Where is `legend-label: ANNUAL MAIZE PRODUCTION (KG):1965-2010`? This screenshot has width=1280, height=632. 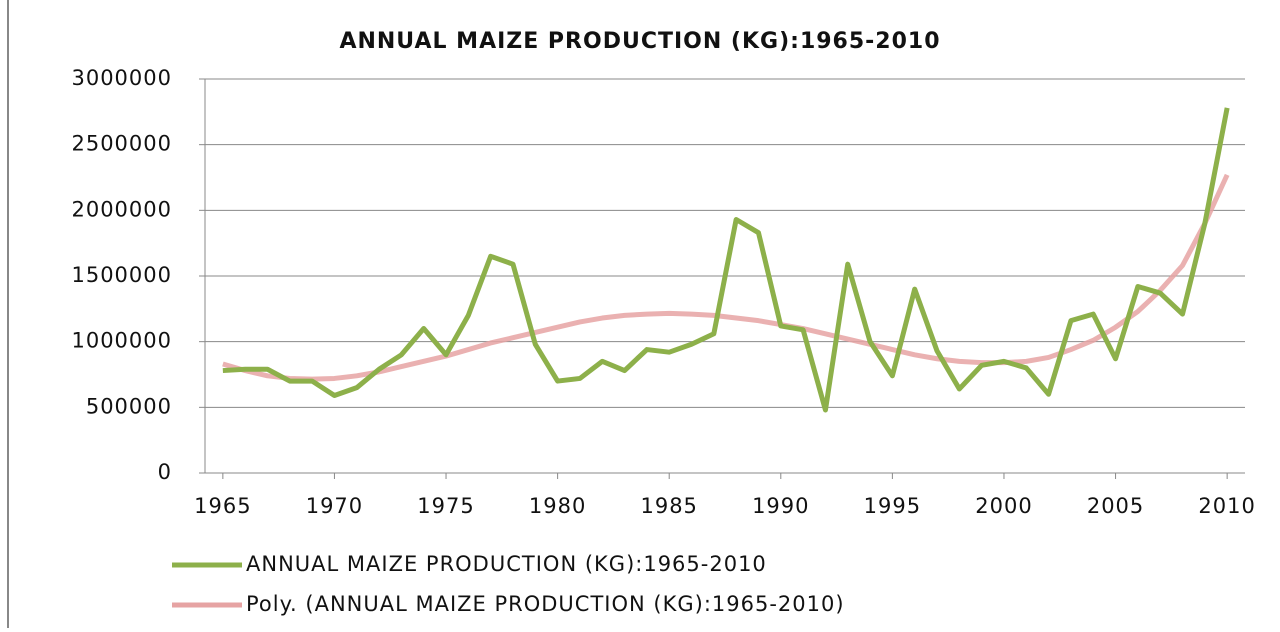 legend-label: ANNUAL MAIZE PRODUCTION (KG):1965-2010 is located at coordinates (506, 564).